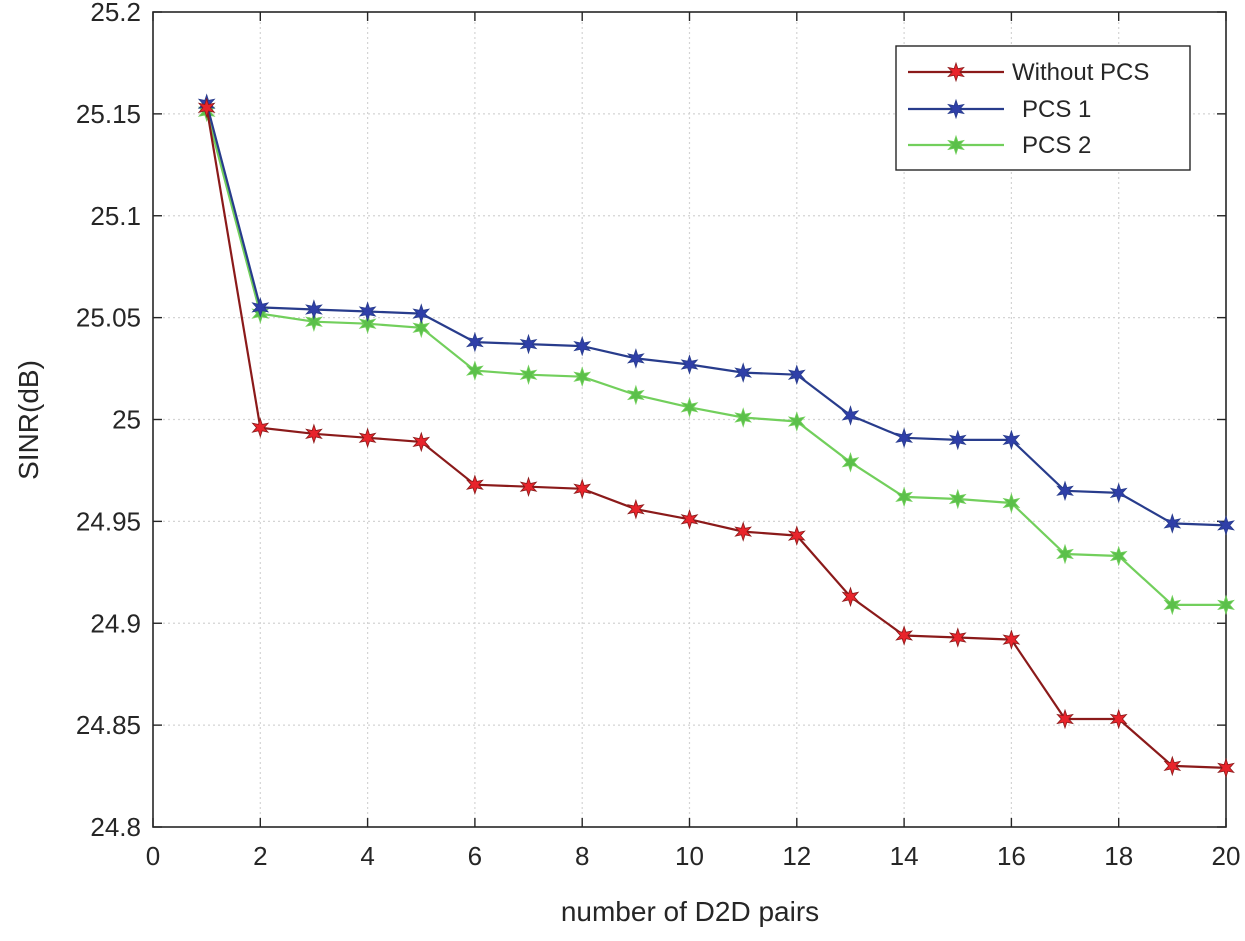 Image resolution: width=1245 pixels, height=941 pixels. What do you see at coordinates (582, 856) in the screenshot?
I see `x-tick-label: 8` at bounding box center [582, 856].